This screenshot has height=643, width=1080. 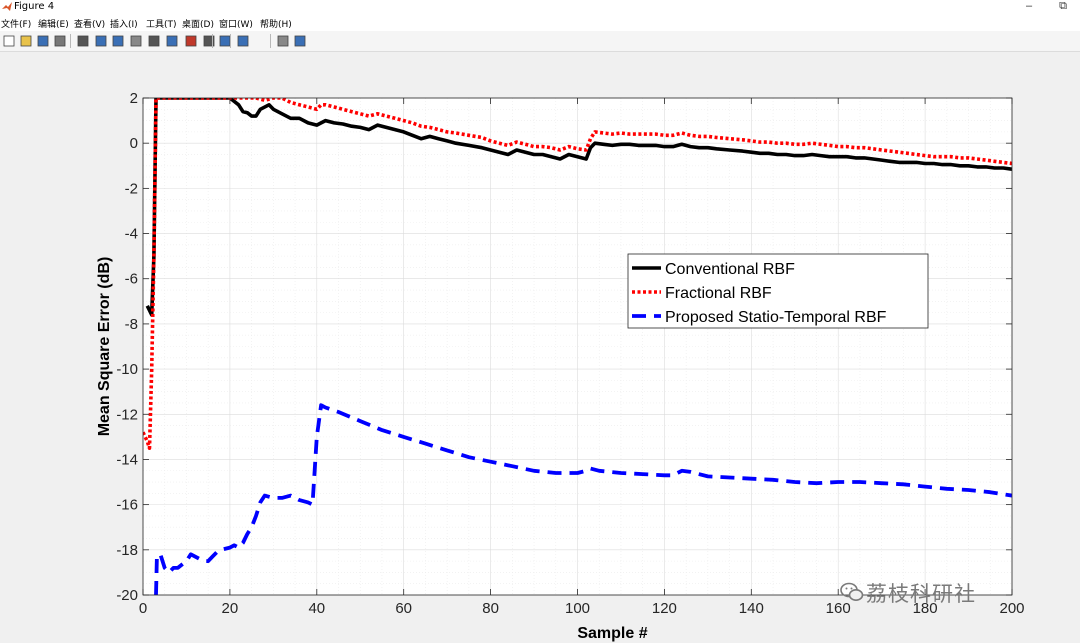 I want to click on menu-item-6: 窗口(W), so click(x=236, y=25).